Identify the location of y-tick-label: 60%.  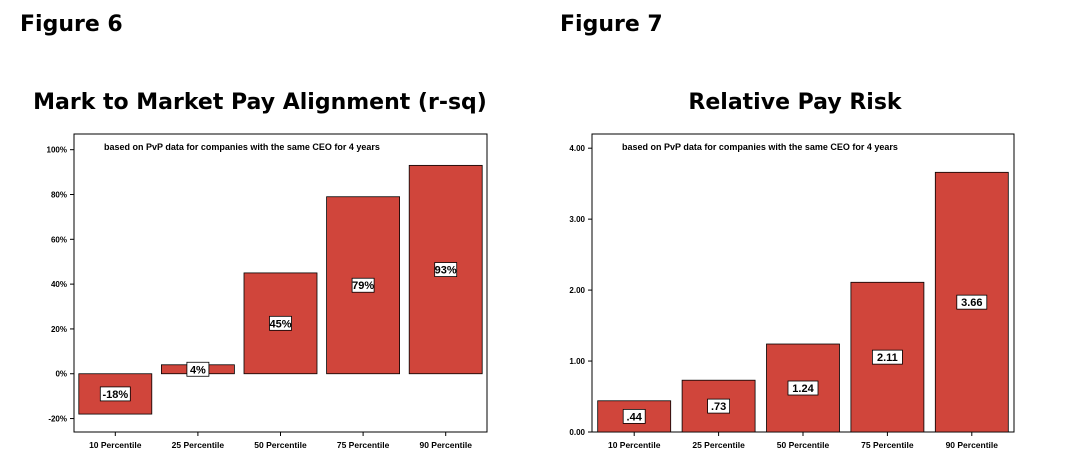
(59, 239).